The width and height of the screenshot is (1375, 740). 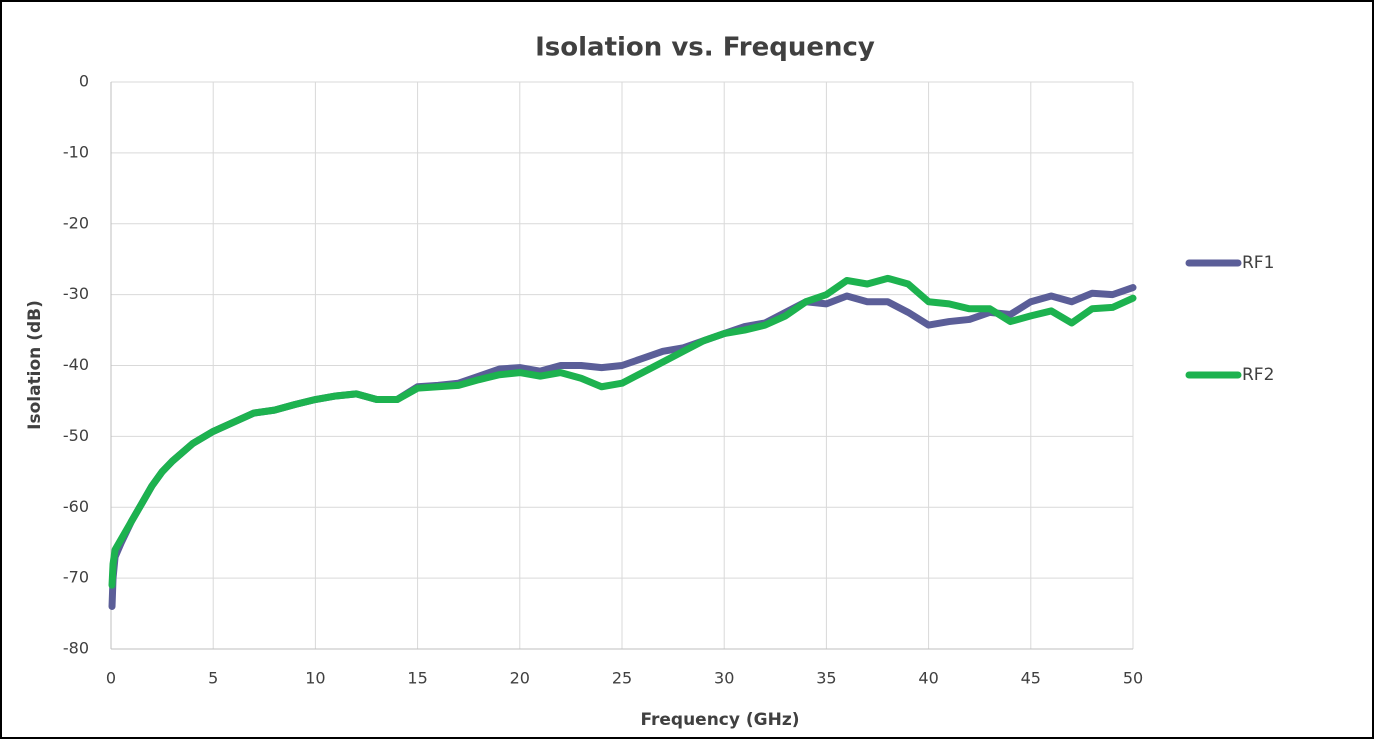 What do you see at coordinates (1258, 375) in the screenshot?
I see `legend-label: RF2` at bounding box center [1258, 375].